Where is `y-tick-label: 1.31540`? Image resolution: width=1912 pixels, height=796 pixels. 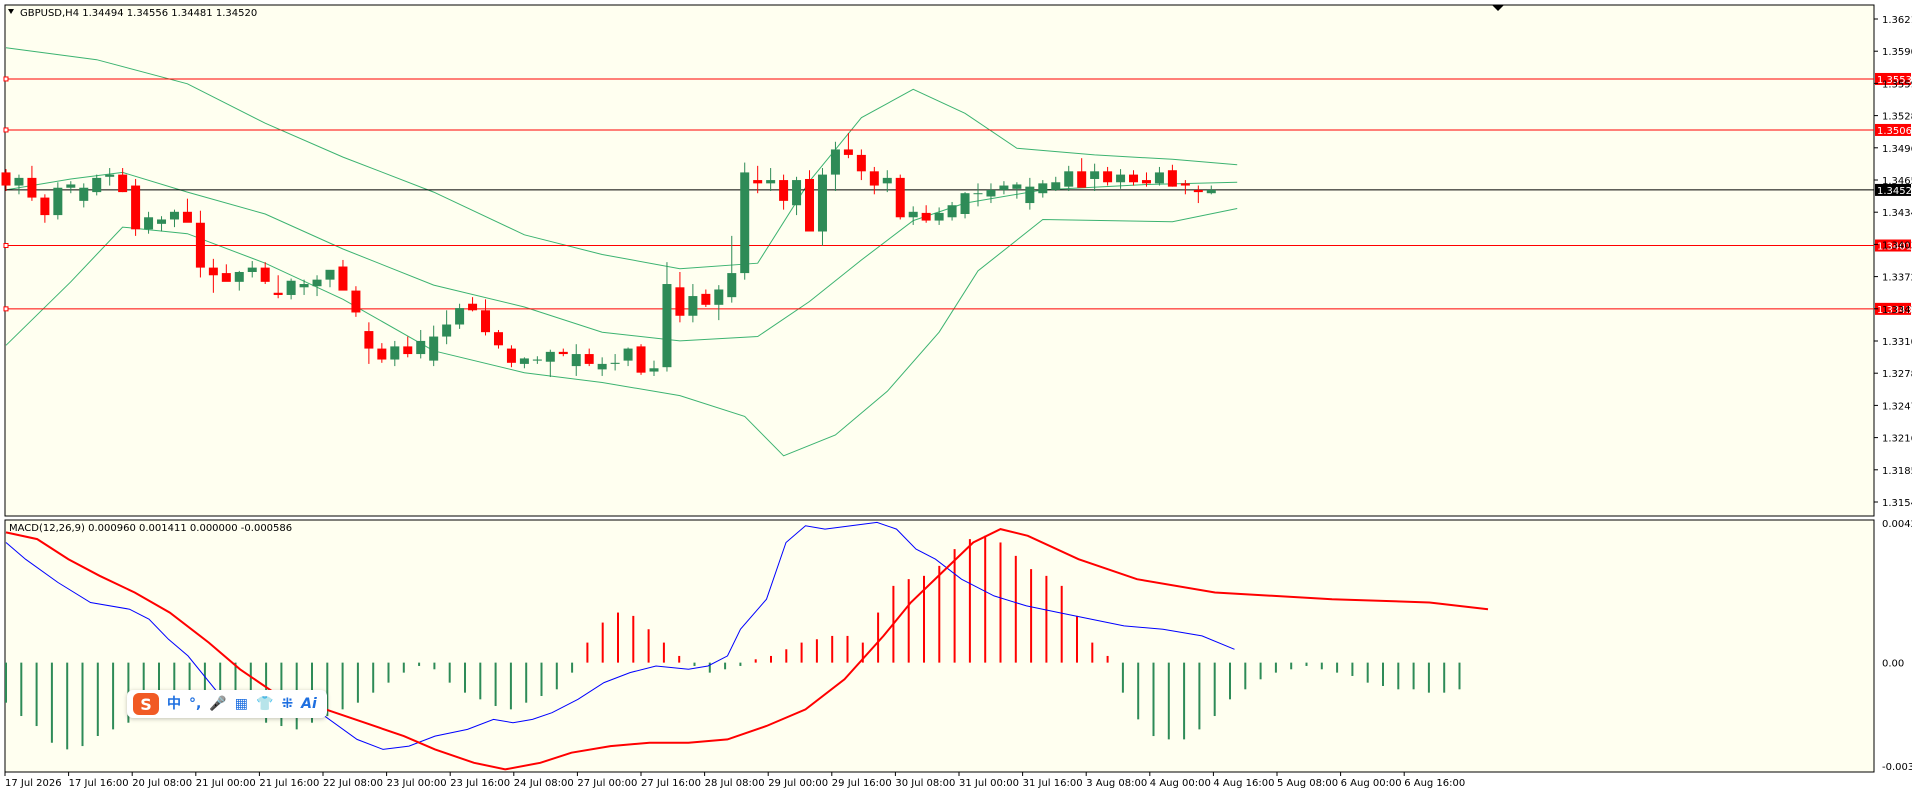
y-tick-label: 1.31540 is located at coordinates (1897, 503).